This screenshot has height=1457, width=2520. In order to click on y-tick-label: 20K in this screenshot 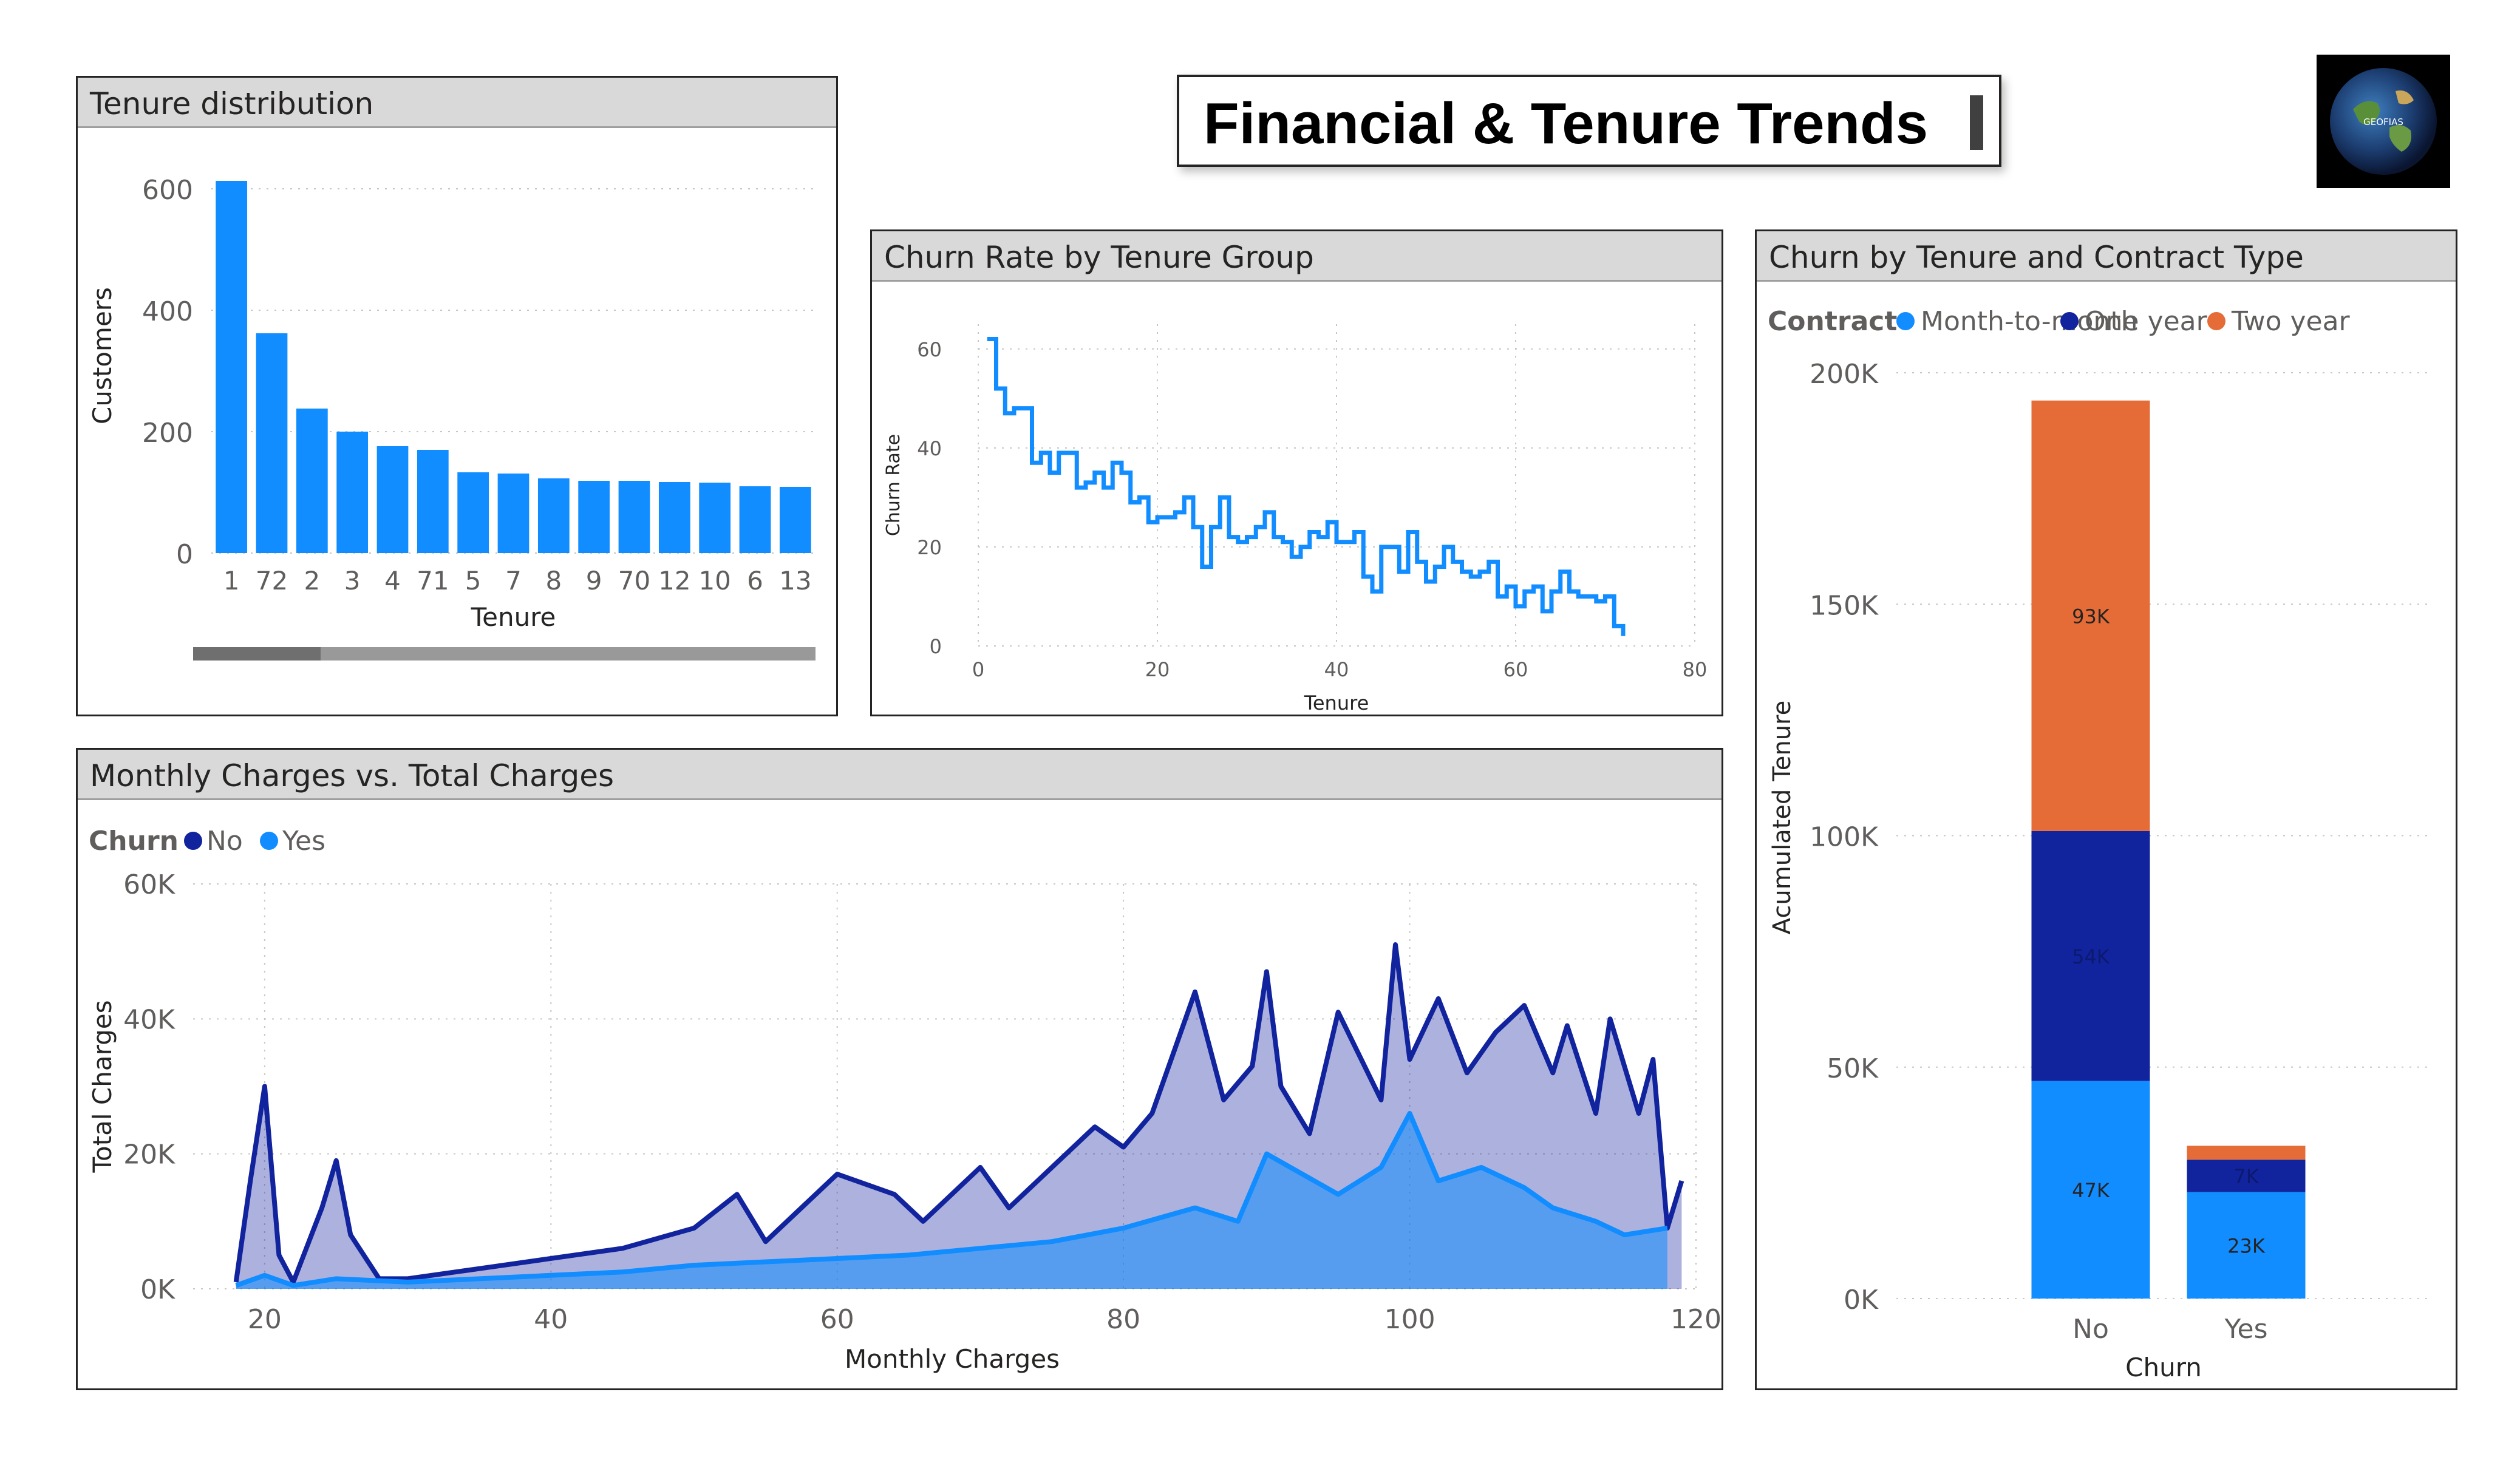, I will do `click(149, 1154)`.